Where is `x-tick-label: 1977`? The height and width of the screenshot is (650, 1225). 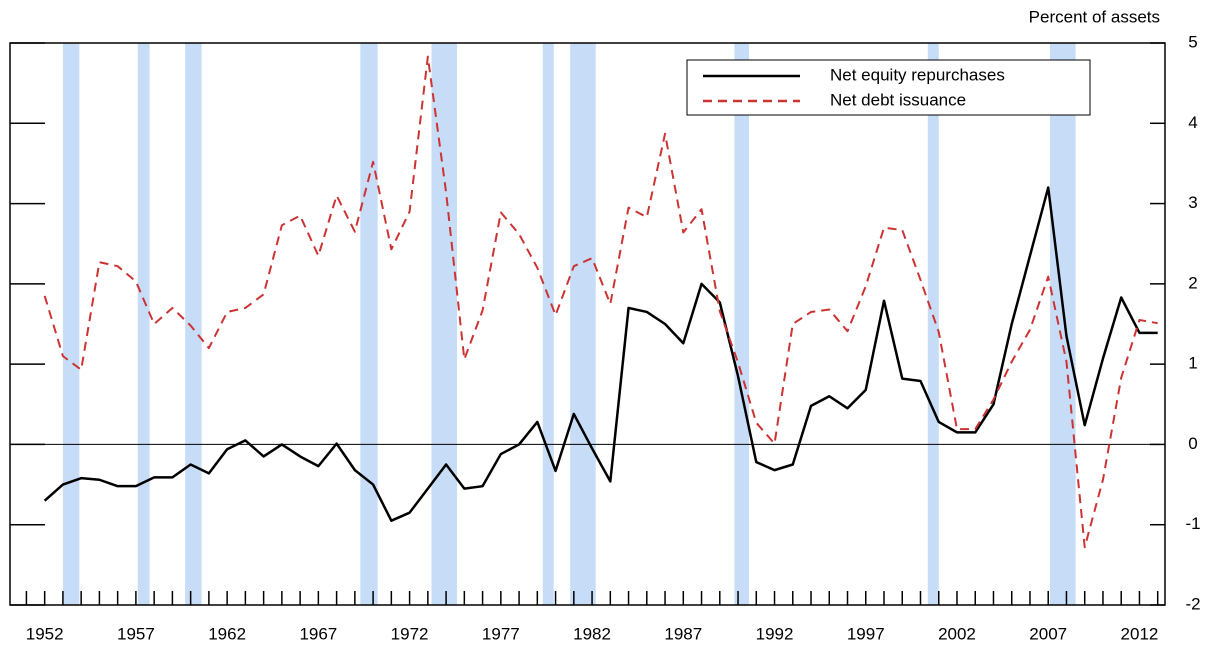 x-tick-label: 1977 is located at coordinates (501, 633).